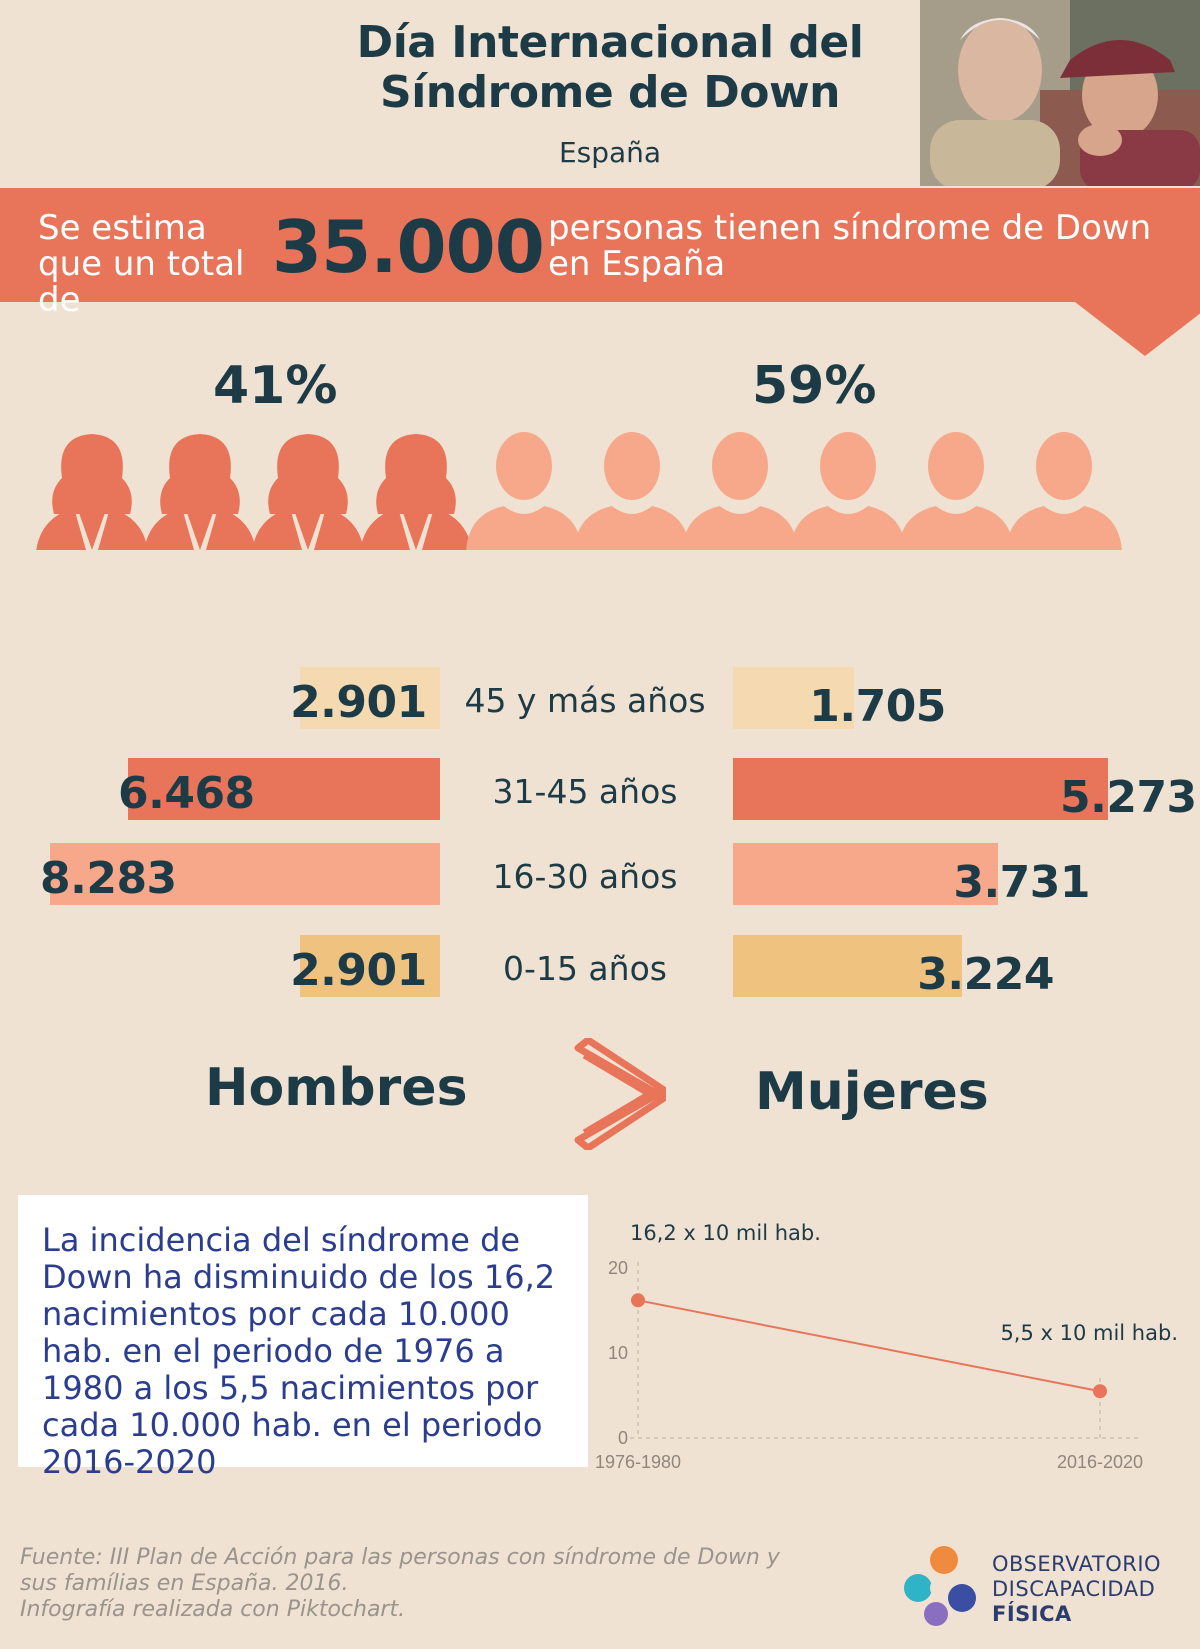 This screenshot has height=1649, width=1200. I want to click on y-tick-label: 0, so click(623, 1438).